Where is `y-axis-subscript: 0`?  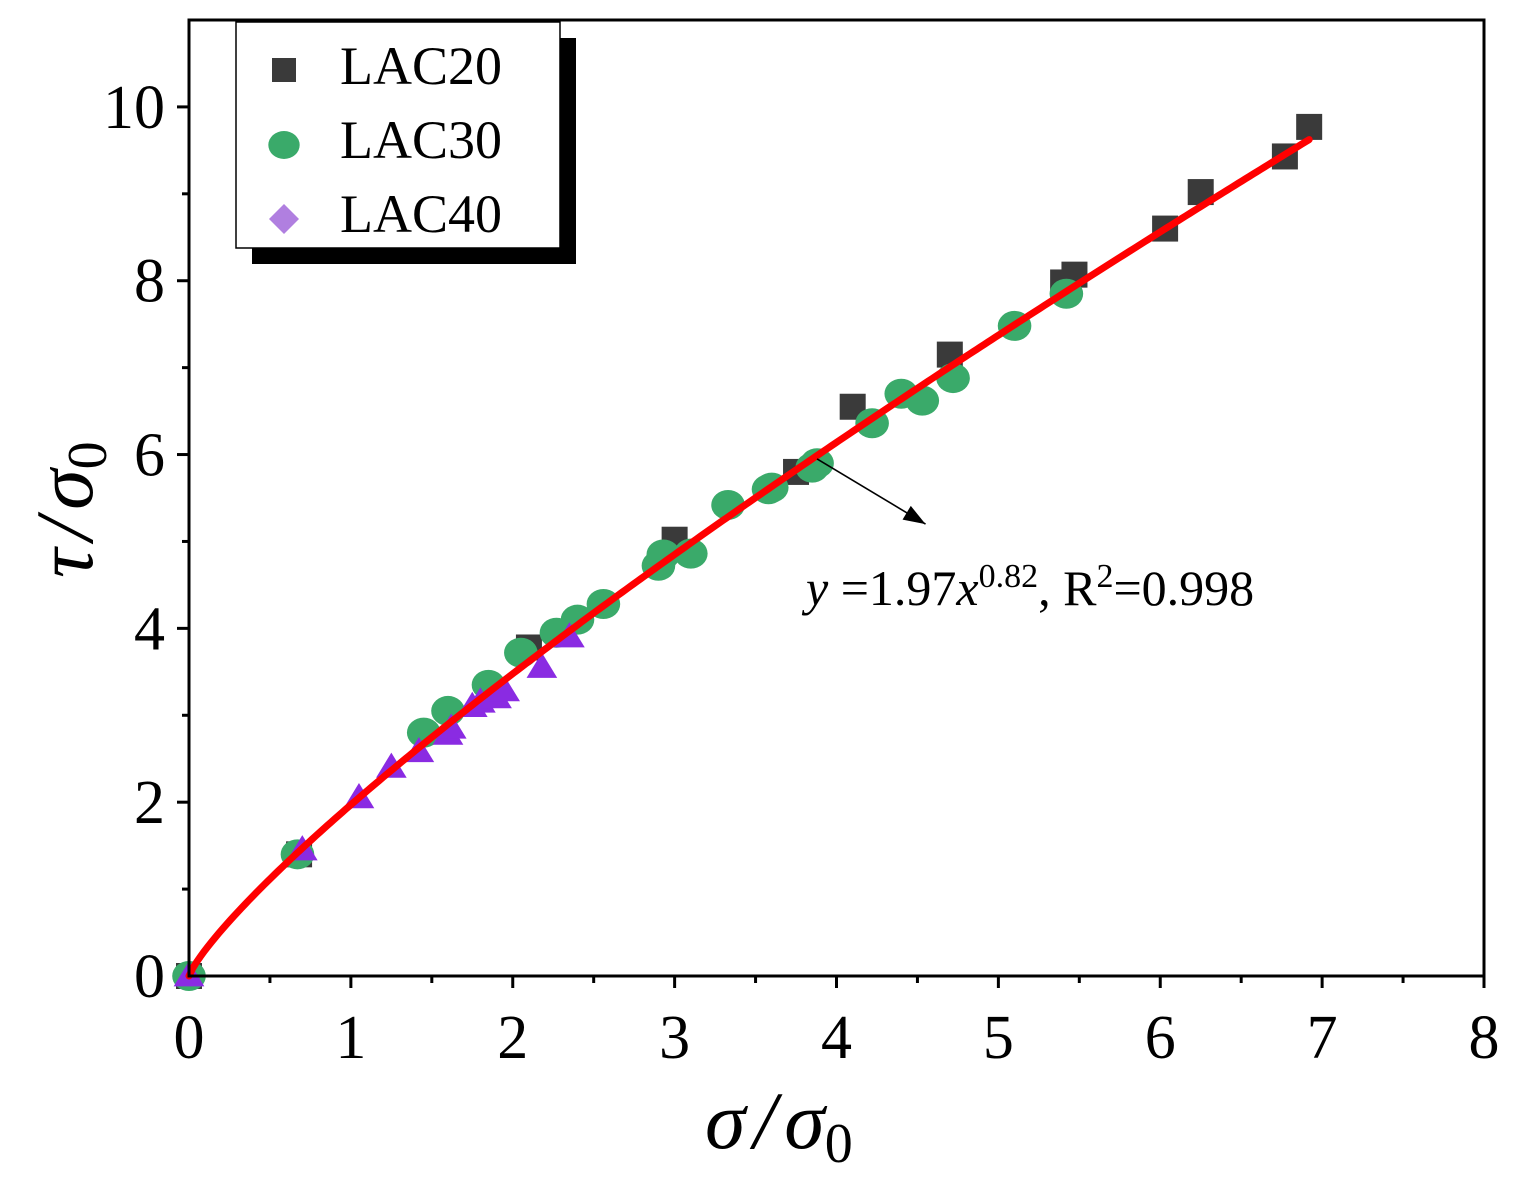
y-axis-subscript: 0 is located at coordinates (88, 455).